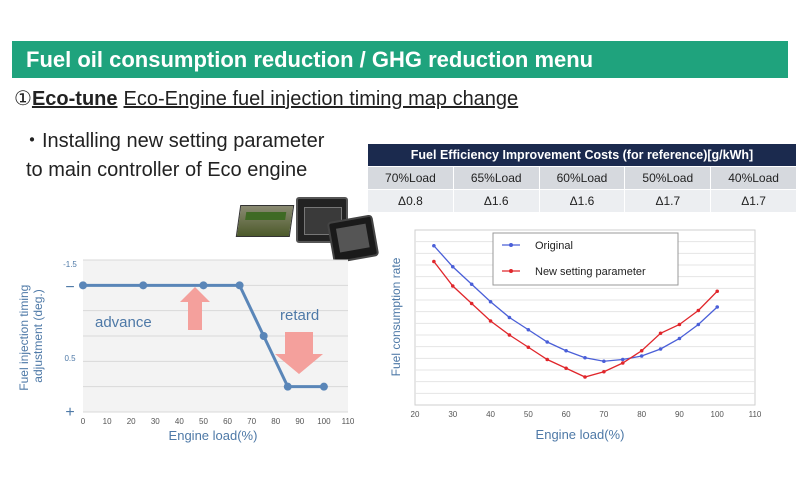  Describe the element at coordinates (299, 353) in the screenshot. I see `retard-arrow-icon` at that location.